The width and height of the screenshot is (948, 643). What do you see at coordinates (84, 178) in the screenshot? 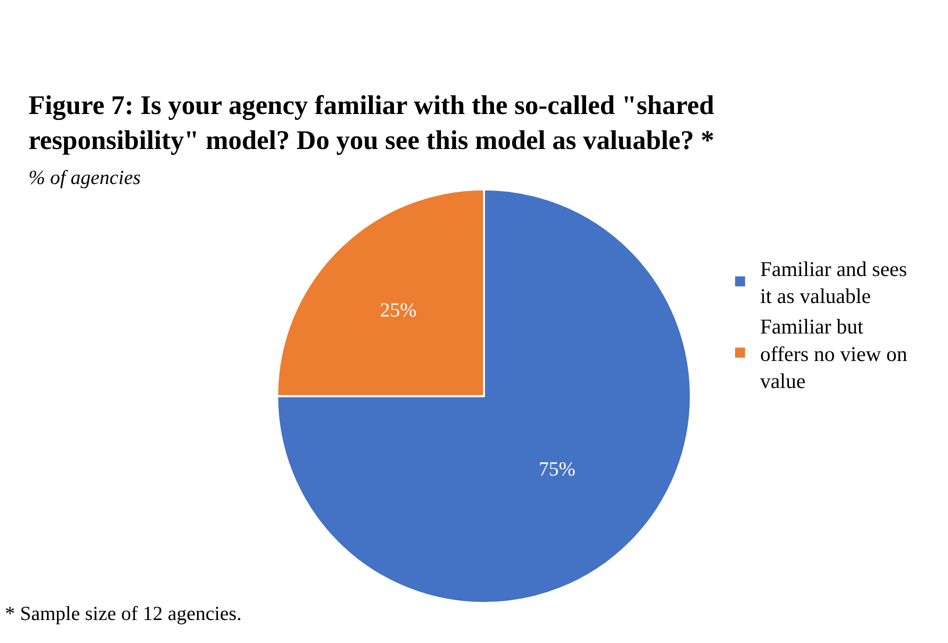
I see `text: % of agencies` at bounding box center [84, 178].